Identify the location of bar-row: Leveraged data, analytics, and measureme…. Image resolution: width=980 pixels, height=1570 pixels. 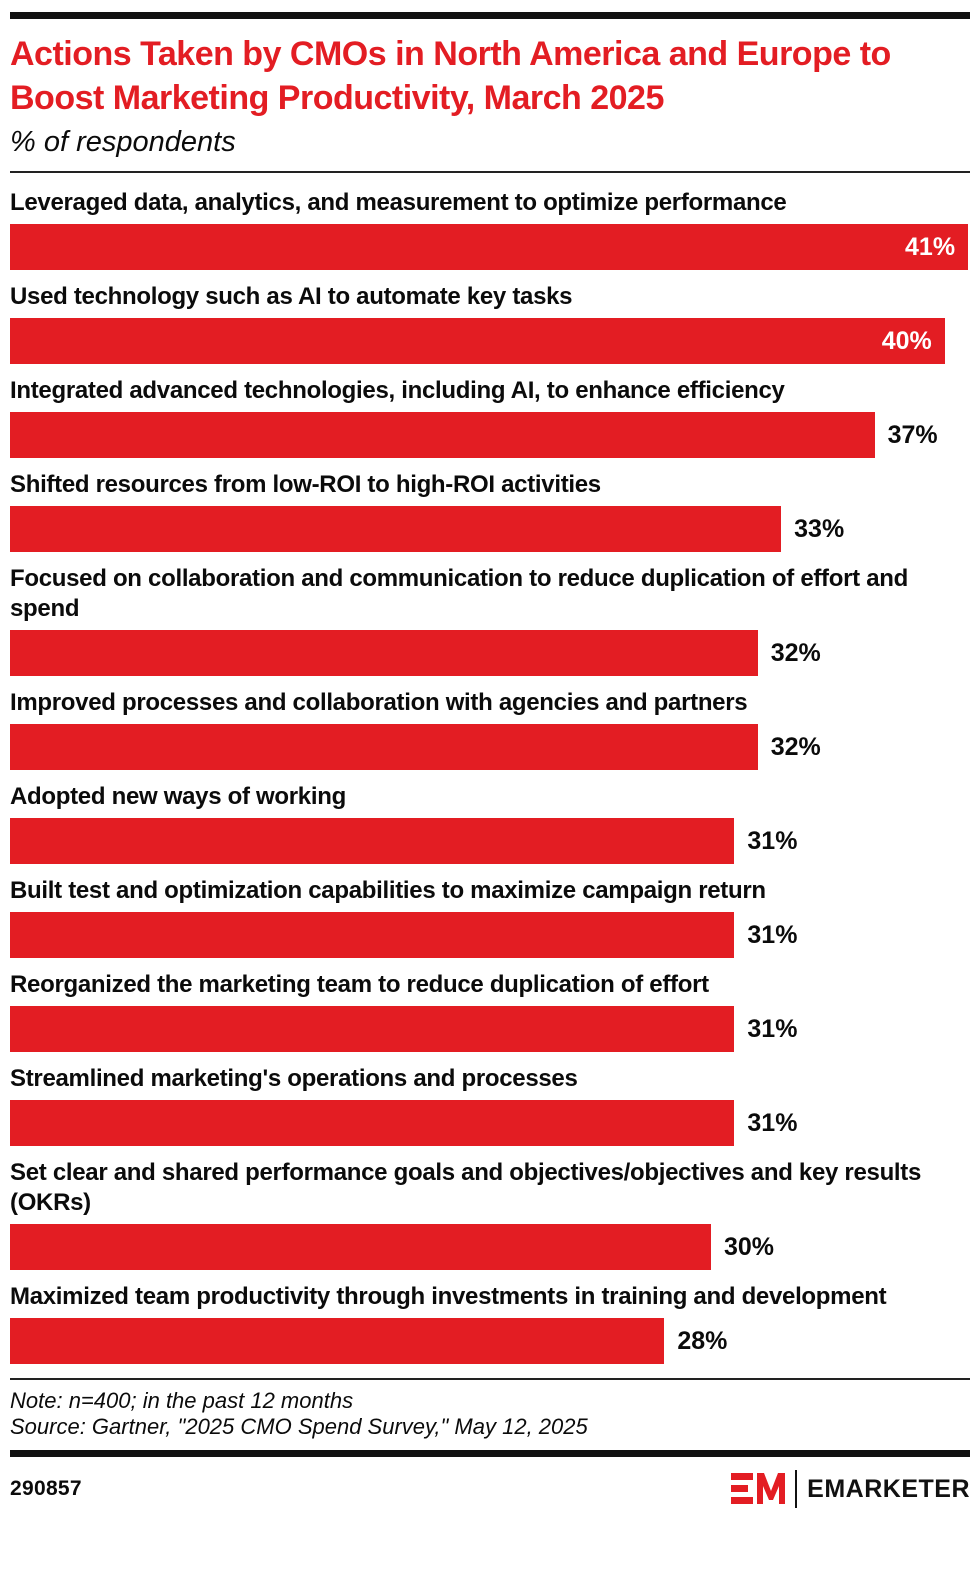
(490, 229).